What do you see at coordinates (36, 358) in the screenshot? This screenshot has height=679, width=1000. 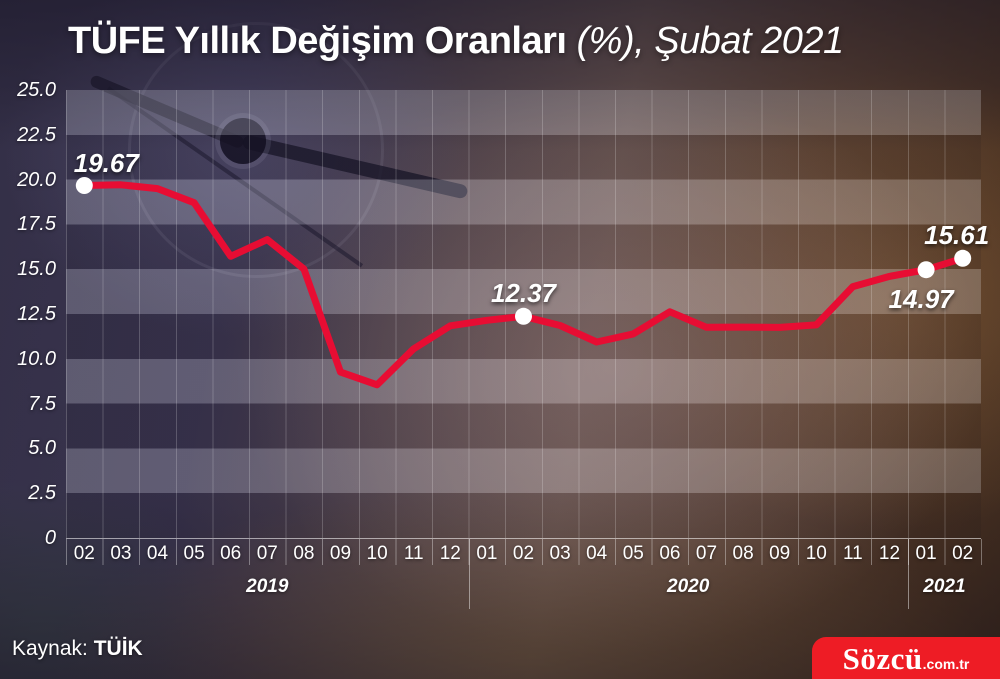 I see `y-axis-tick-label: 10.0` at bounding box center [36, 358].